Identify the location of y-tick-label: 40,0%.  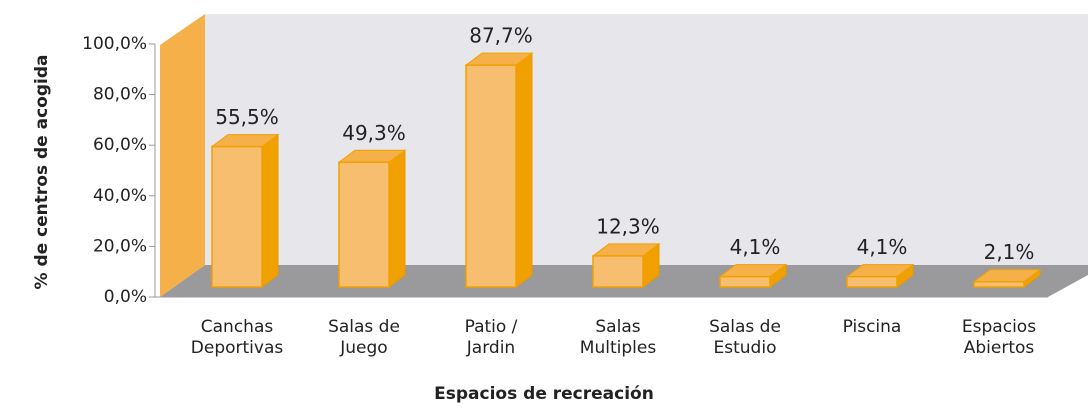
(120, 196).